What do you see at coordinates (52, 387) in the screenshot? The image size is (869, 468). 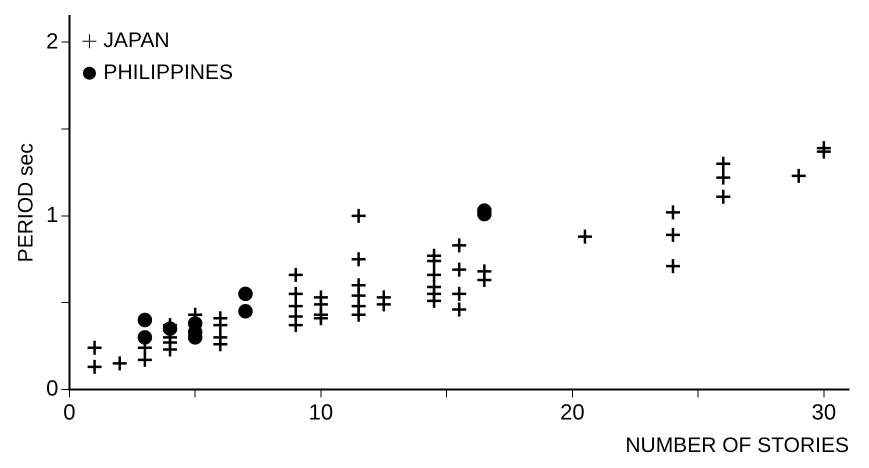 I see `y-tick-label: 0` at bounding box center [52, 387].